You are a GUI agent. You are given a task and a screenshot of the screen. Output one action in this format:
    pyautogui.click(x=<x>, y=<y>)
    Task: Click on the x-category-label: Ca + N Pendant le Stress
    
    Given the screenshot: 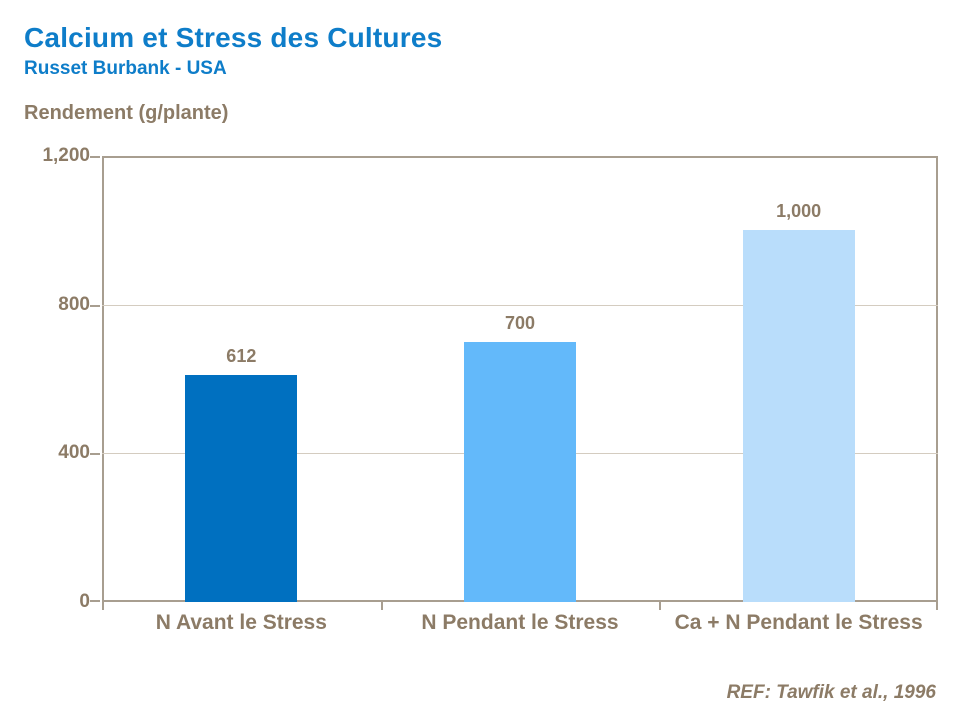 What is the action you would take?
    pyautogui.click(x=798, y=622)
    